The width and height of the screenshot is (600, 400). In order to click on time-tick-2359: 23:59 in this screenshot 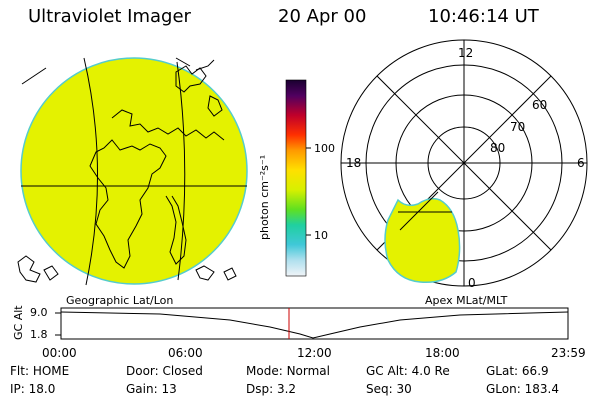, I will do `click(568, 353)`.